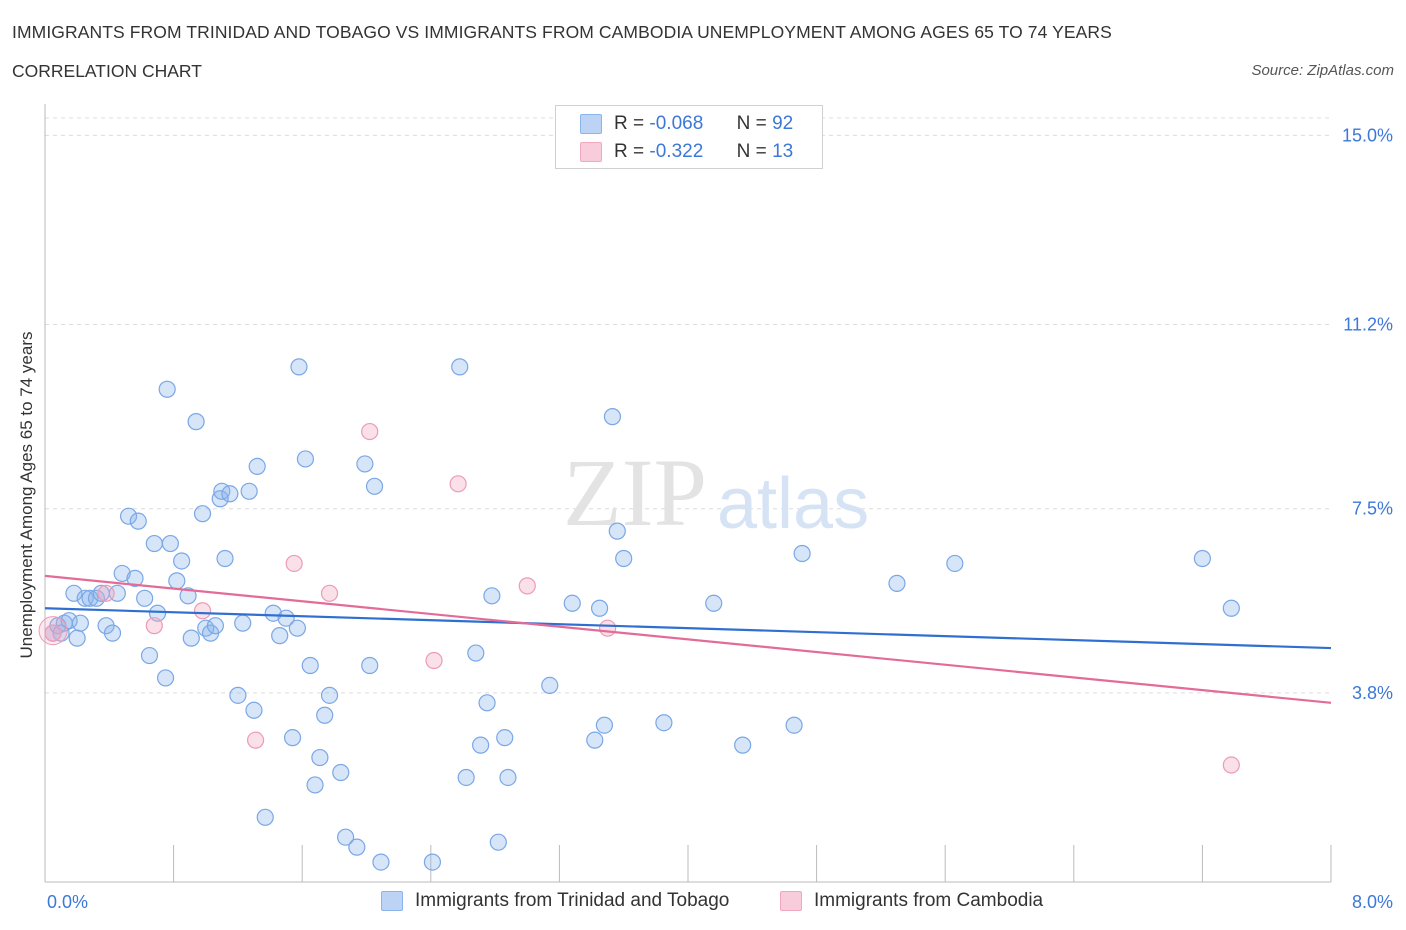  I want to click on y-tick-label-3: 15.0%, so click(1367, 135).